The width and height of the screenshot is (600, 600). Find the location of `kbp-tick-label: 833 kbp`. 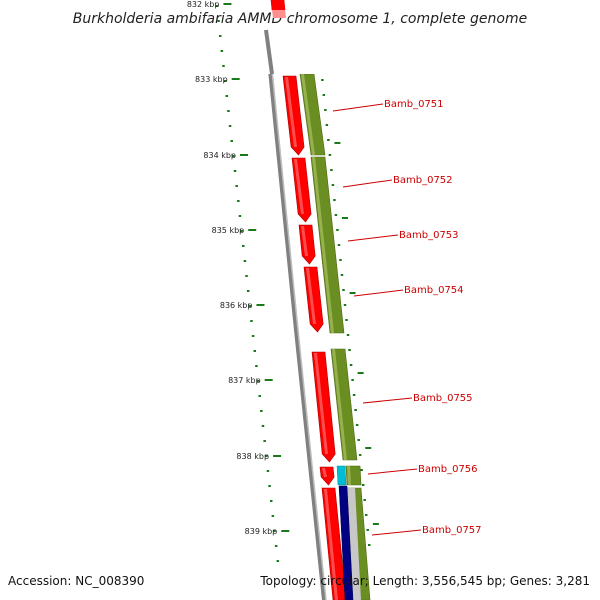

kbp-tick-label: 833 kbp is located at coordinates (211, 79).